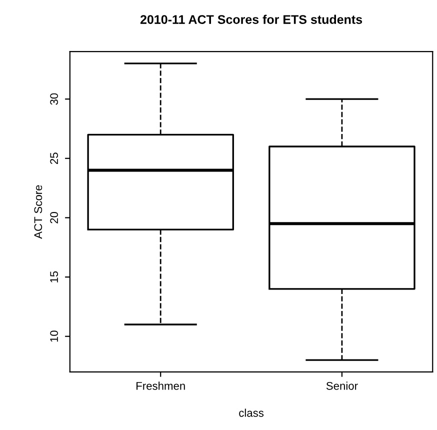 Image resolution: width=437 pixels, height=430 pixels. I want to click on y-tick-label: 30, so click(54, 99).